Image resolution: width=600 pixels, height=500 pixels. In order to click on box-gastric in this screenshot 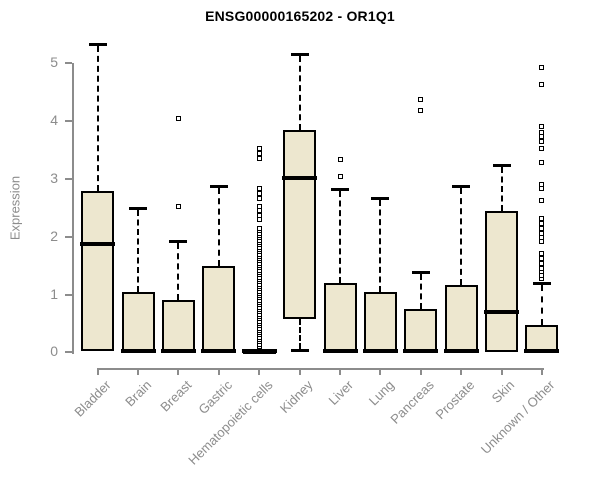, I will do `click(219, 309)`.